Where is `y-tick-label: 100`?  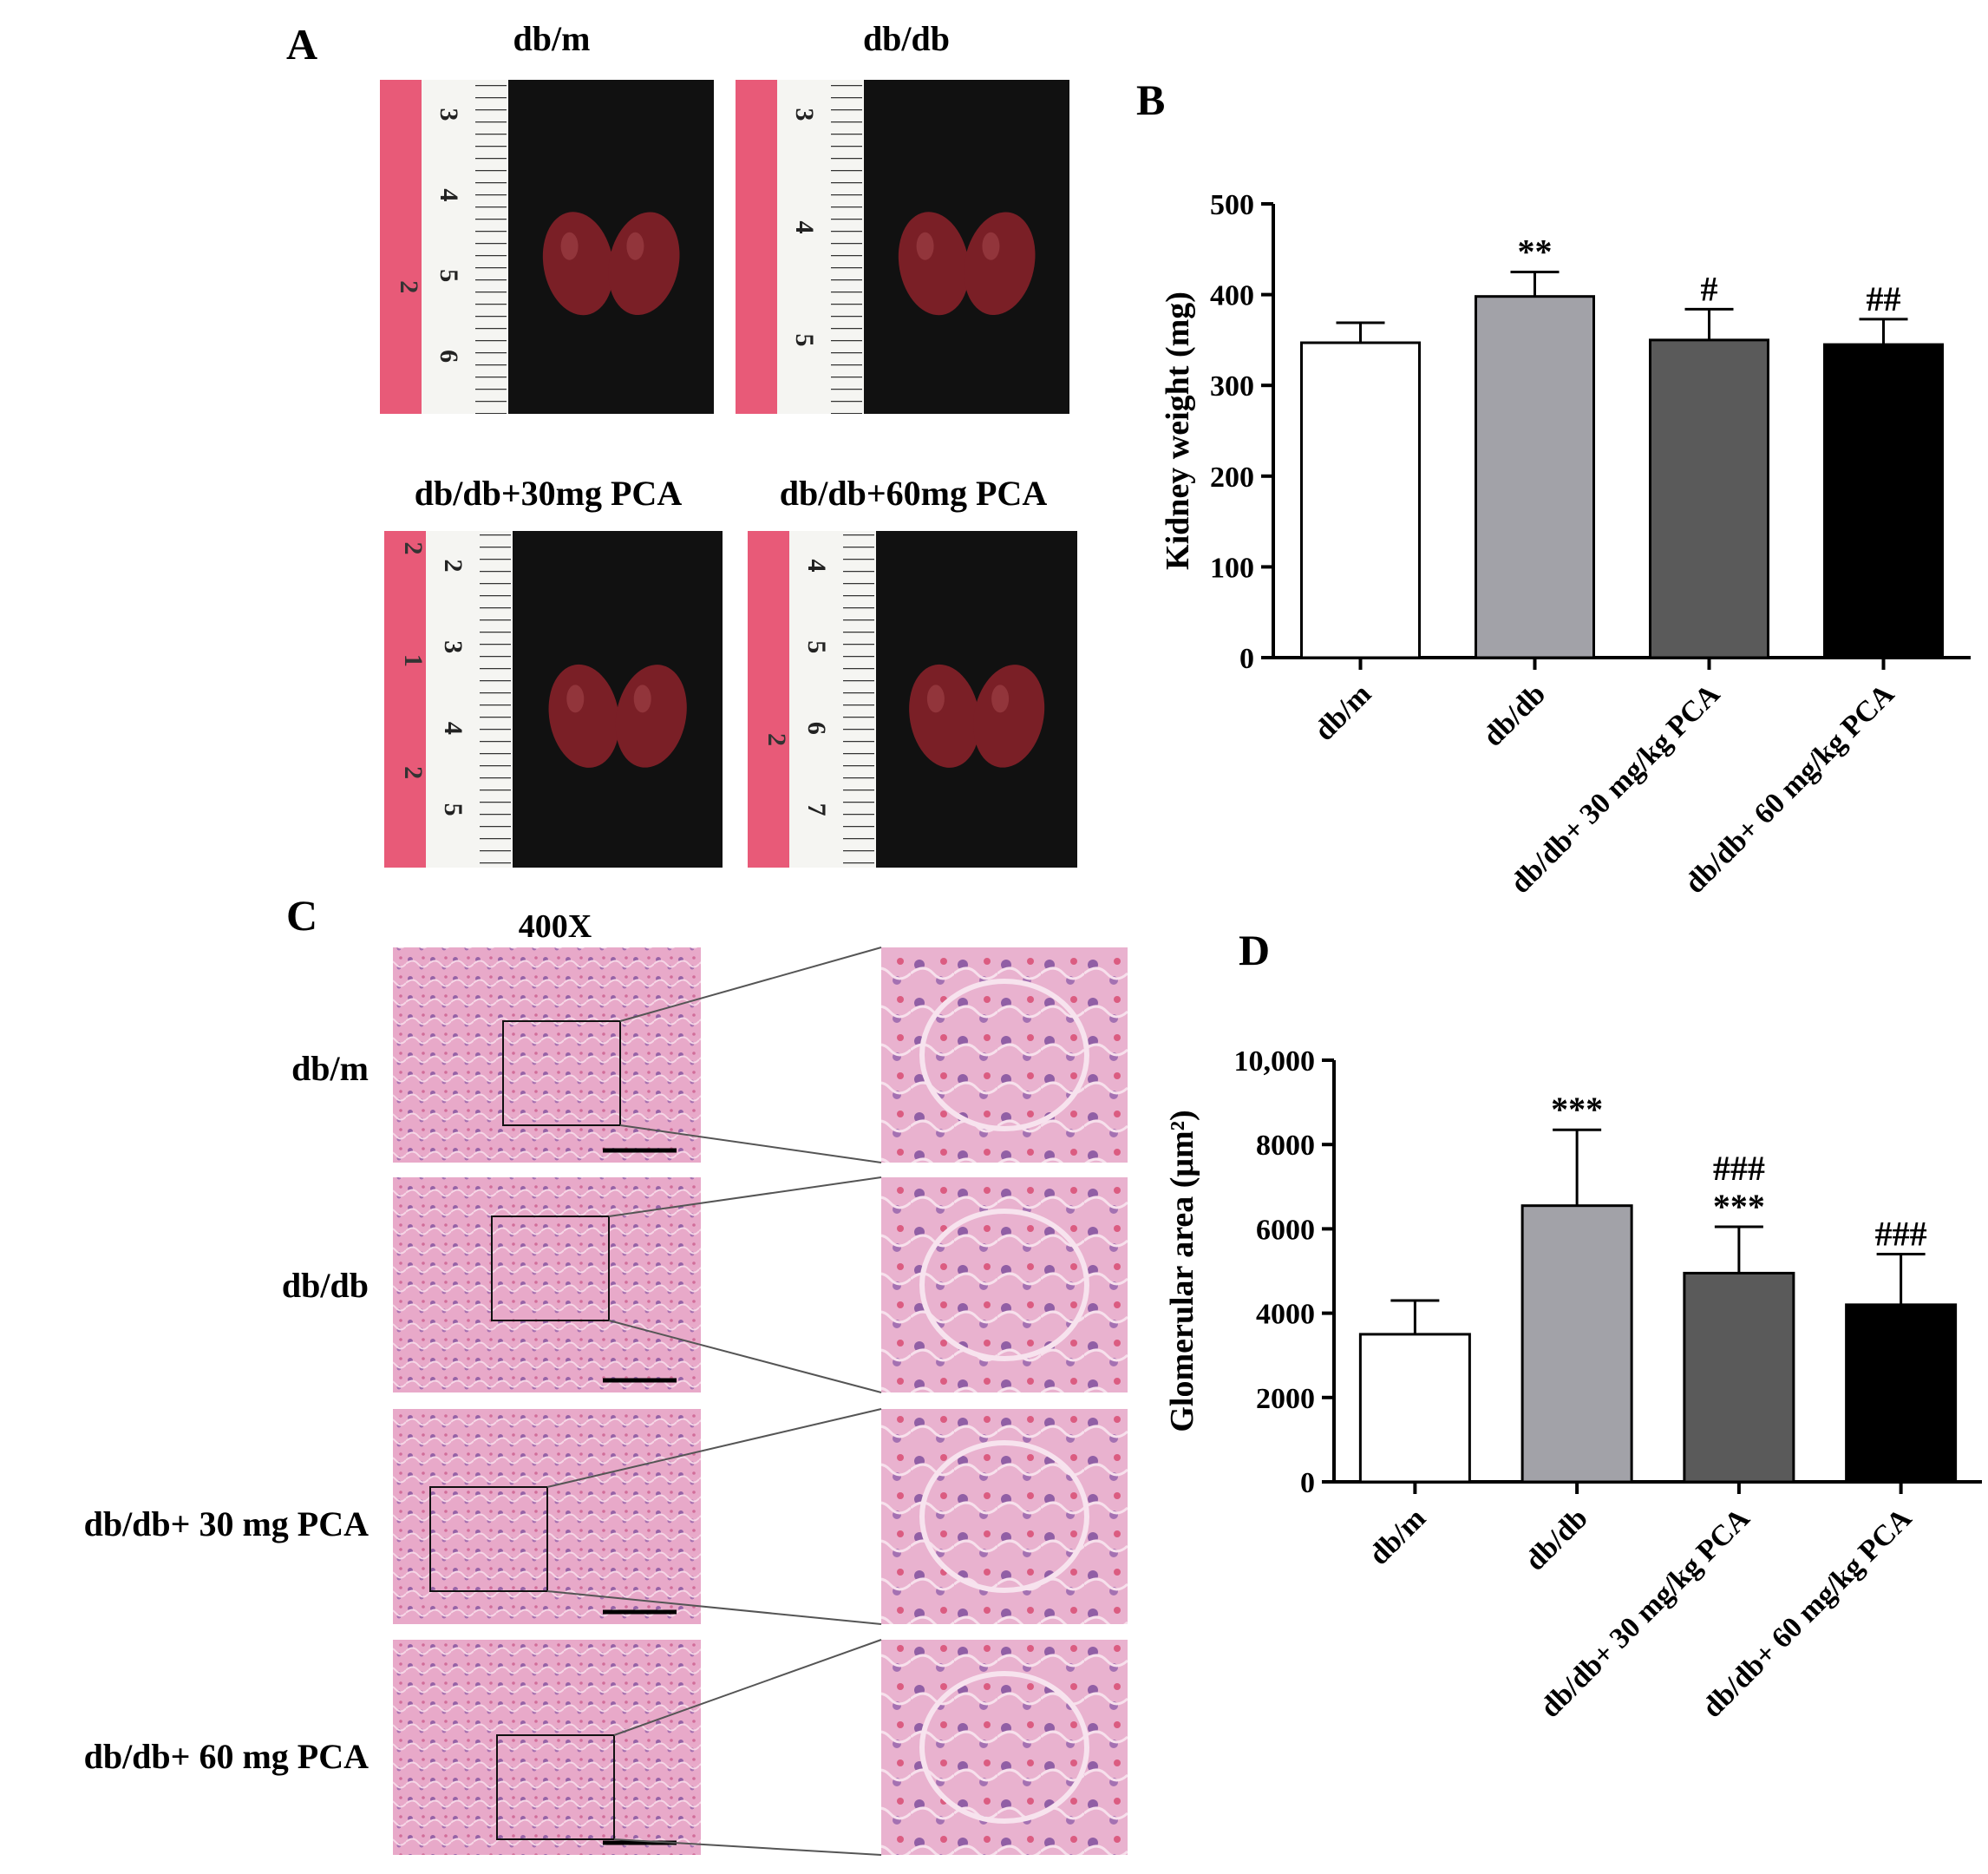 y-tick-label: 100 is located at coordinates (1232, 568).